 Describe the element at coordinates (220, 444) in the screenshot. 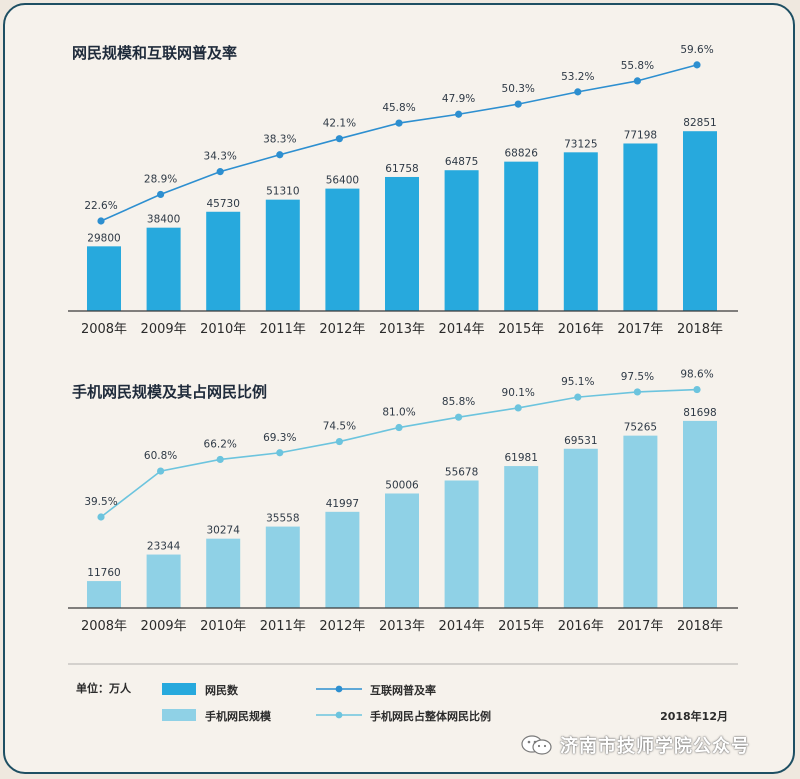

I see `line-point-label: 66.2%` at that location.